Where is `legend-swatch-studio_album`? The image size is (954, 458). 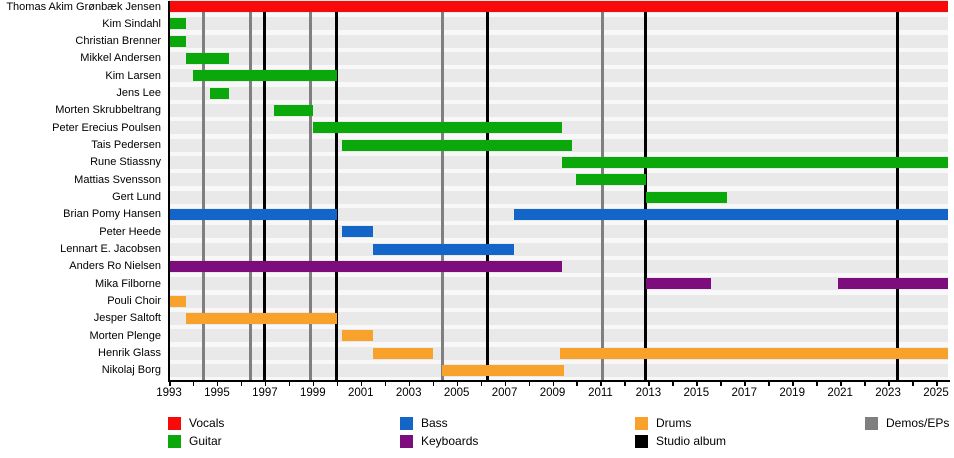 legend-swatch-studio_album is located at coordinates (641, 441).